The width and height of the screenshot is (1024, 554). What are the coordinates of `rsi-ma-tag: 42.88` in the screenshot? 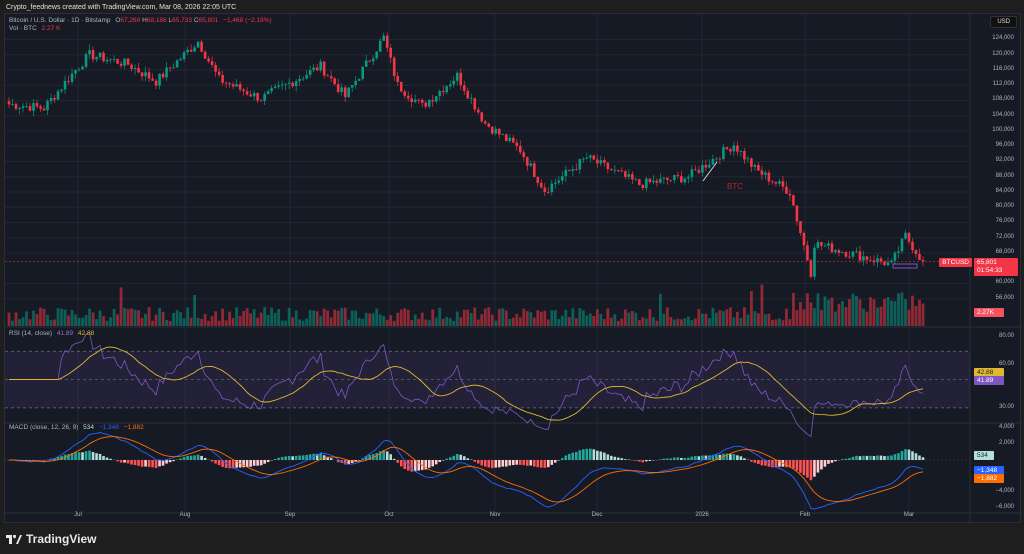 It's located at (989, 372).